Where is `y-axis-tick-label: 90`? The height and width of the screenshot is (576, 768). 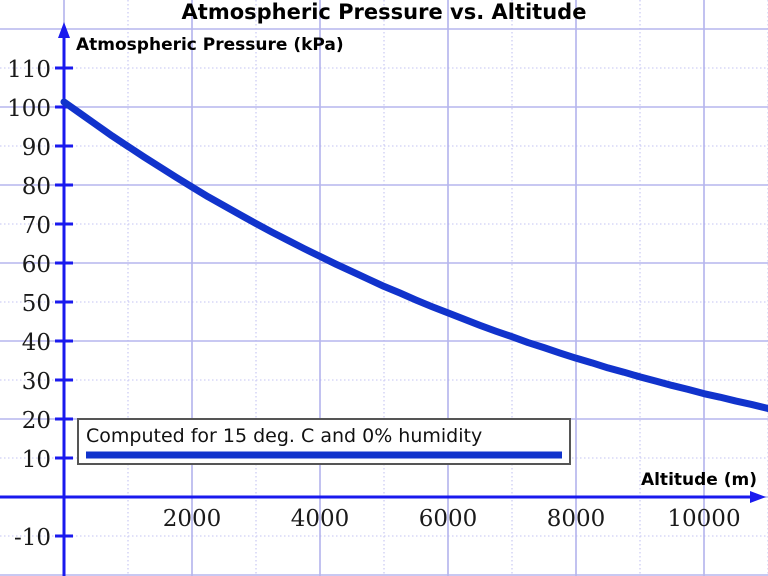 y-axis-tick-label: 90 is located at coordinates (36, 148).